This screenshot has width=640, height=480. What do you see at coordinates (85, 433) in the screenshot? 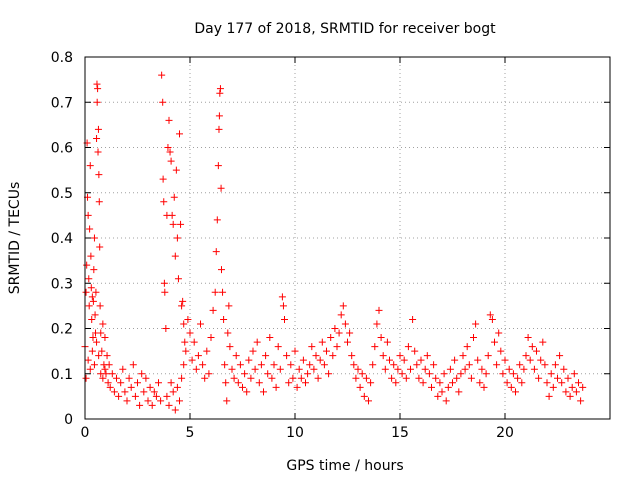
I see `x-tick-label: 0` at bounding box center [85, 433].